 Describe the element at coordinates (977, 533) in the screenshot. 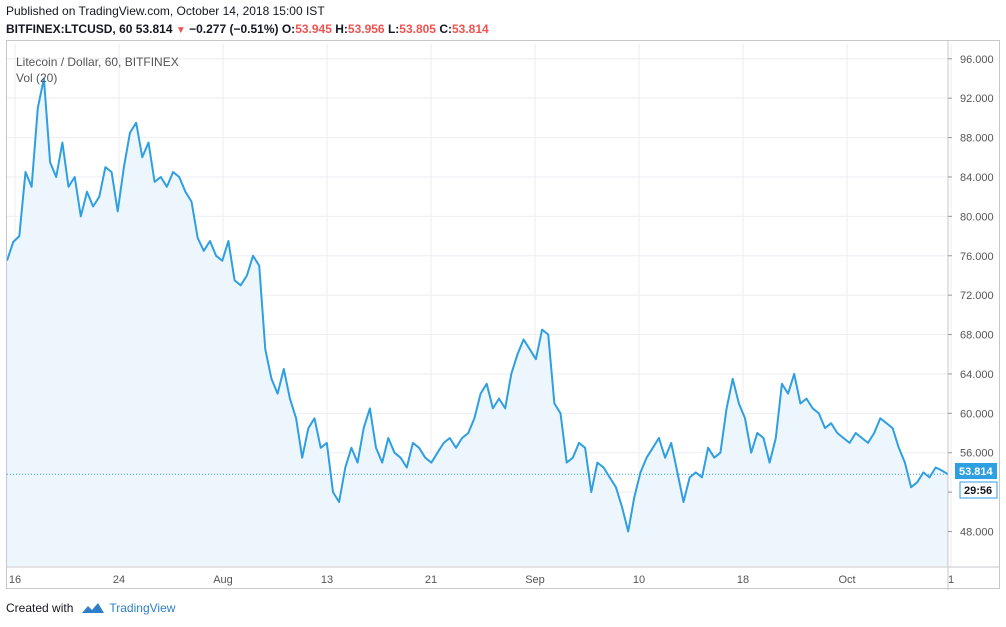

I see `y-tick-label: 48.000` at that location.